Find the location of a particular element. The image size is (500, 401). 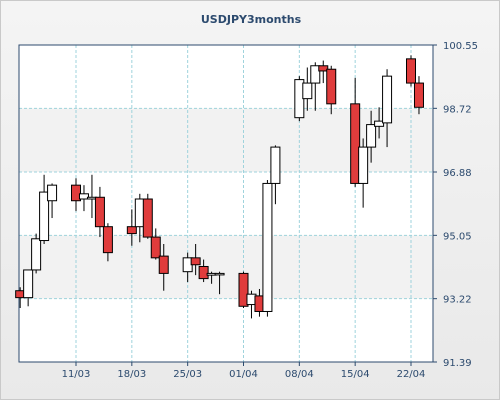

x-tick-label: 01/04 is located at coordinates (243, 374).